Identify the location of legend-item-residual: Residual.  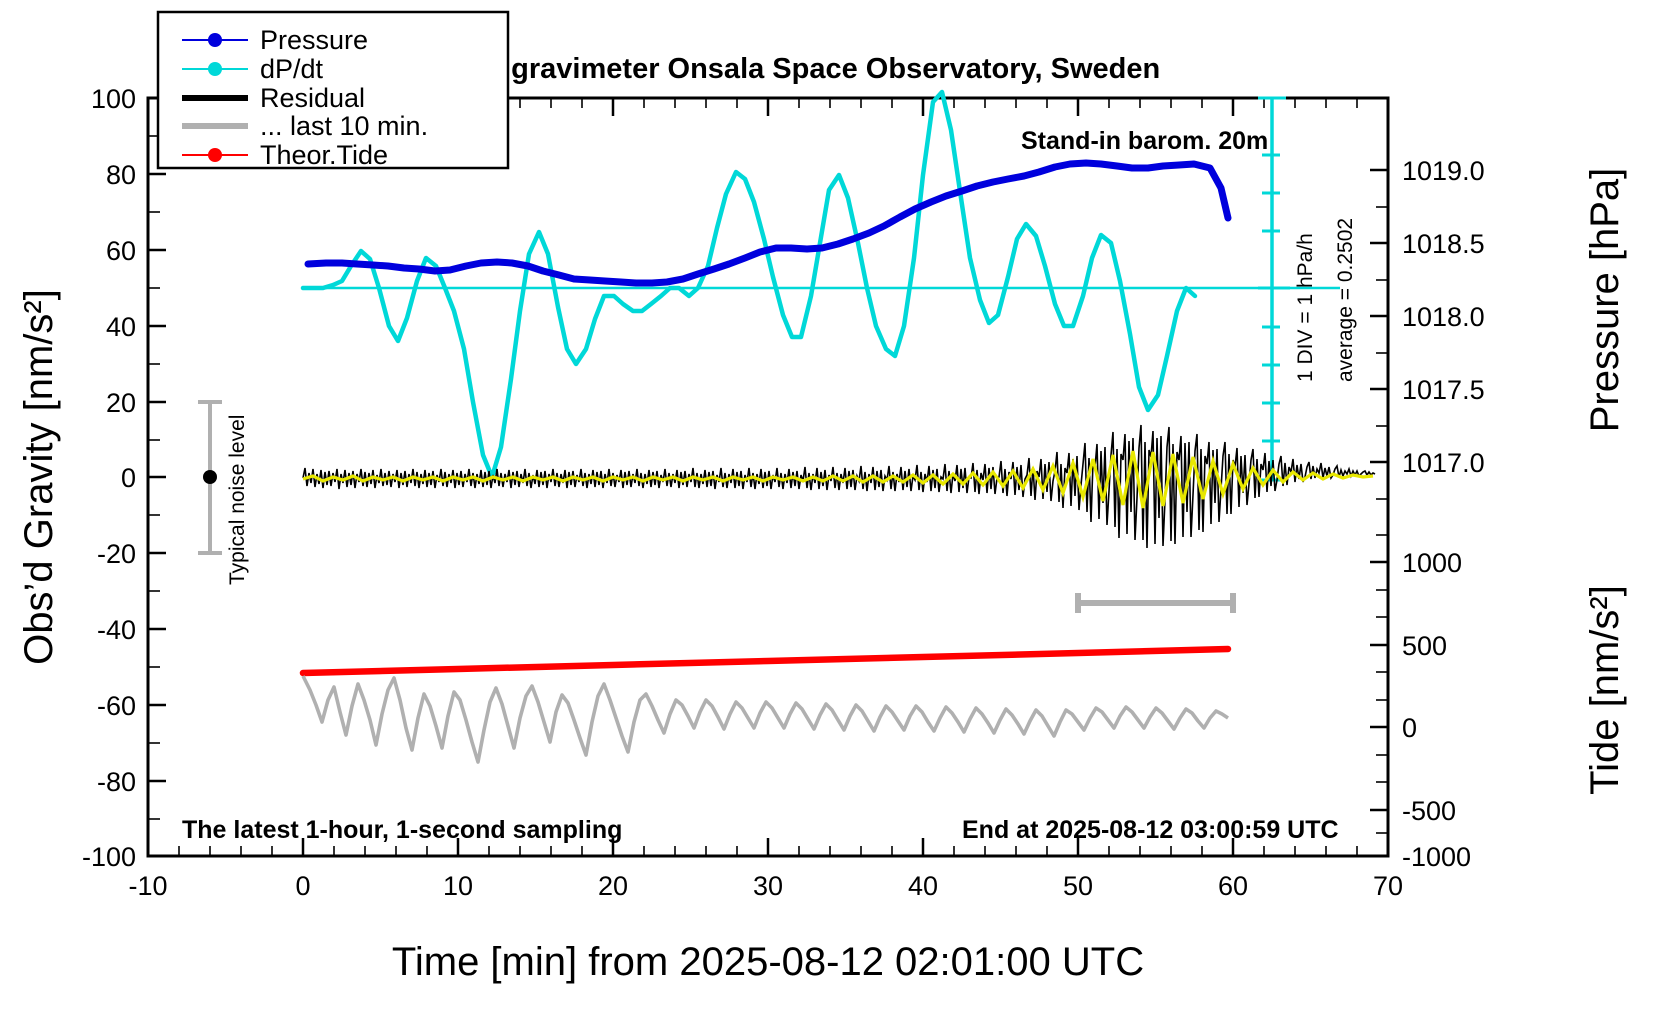
(273, 98).